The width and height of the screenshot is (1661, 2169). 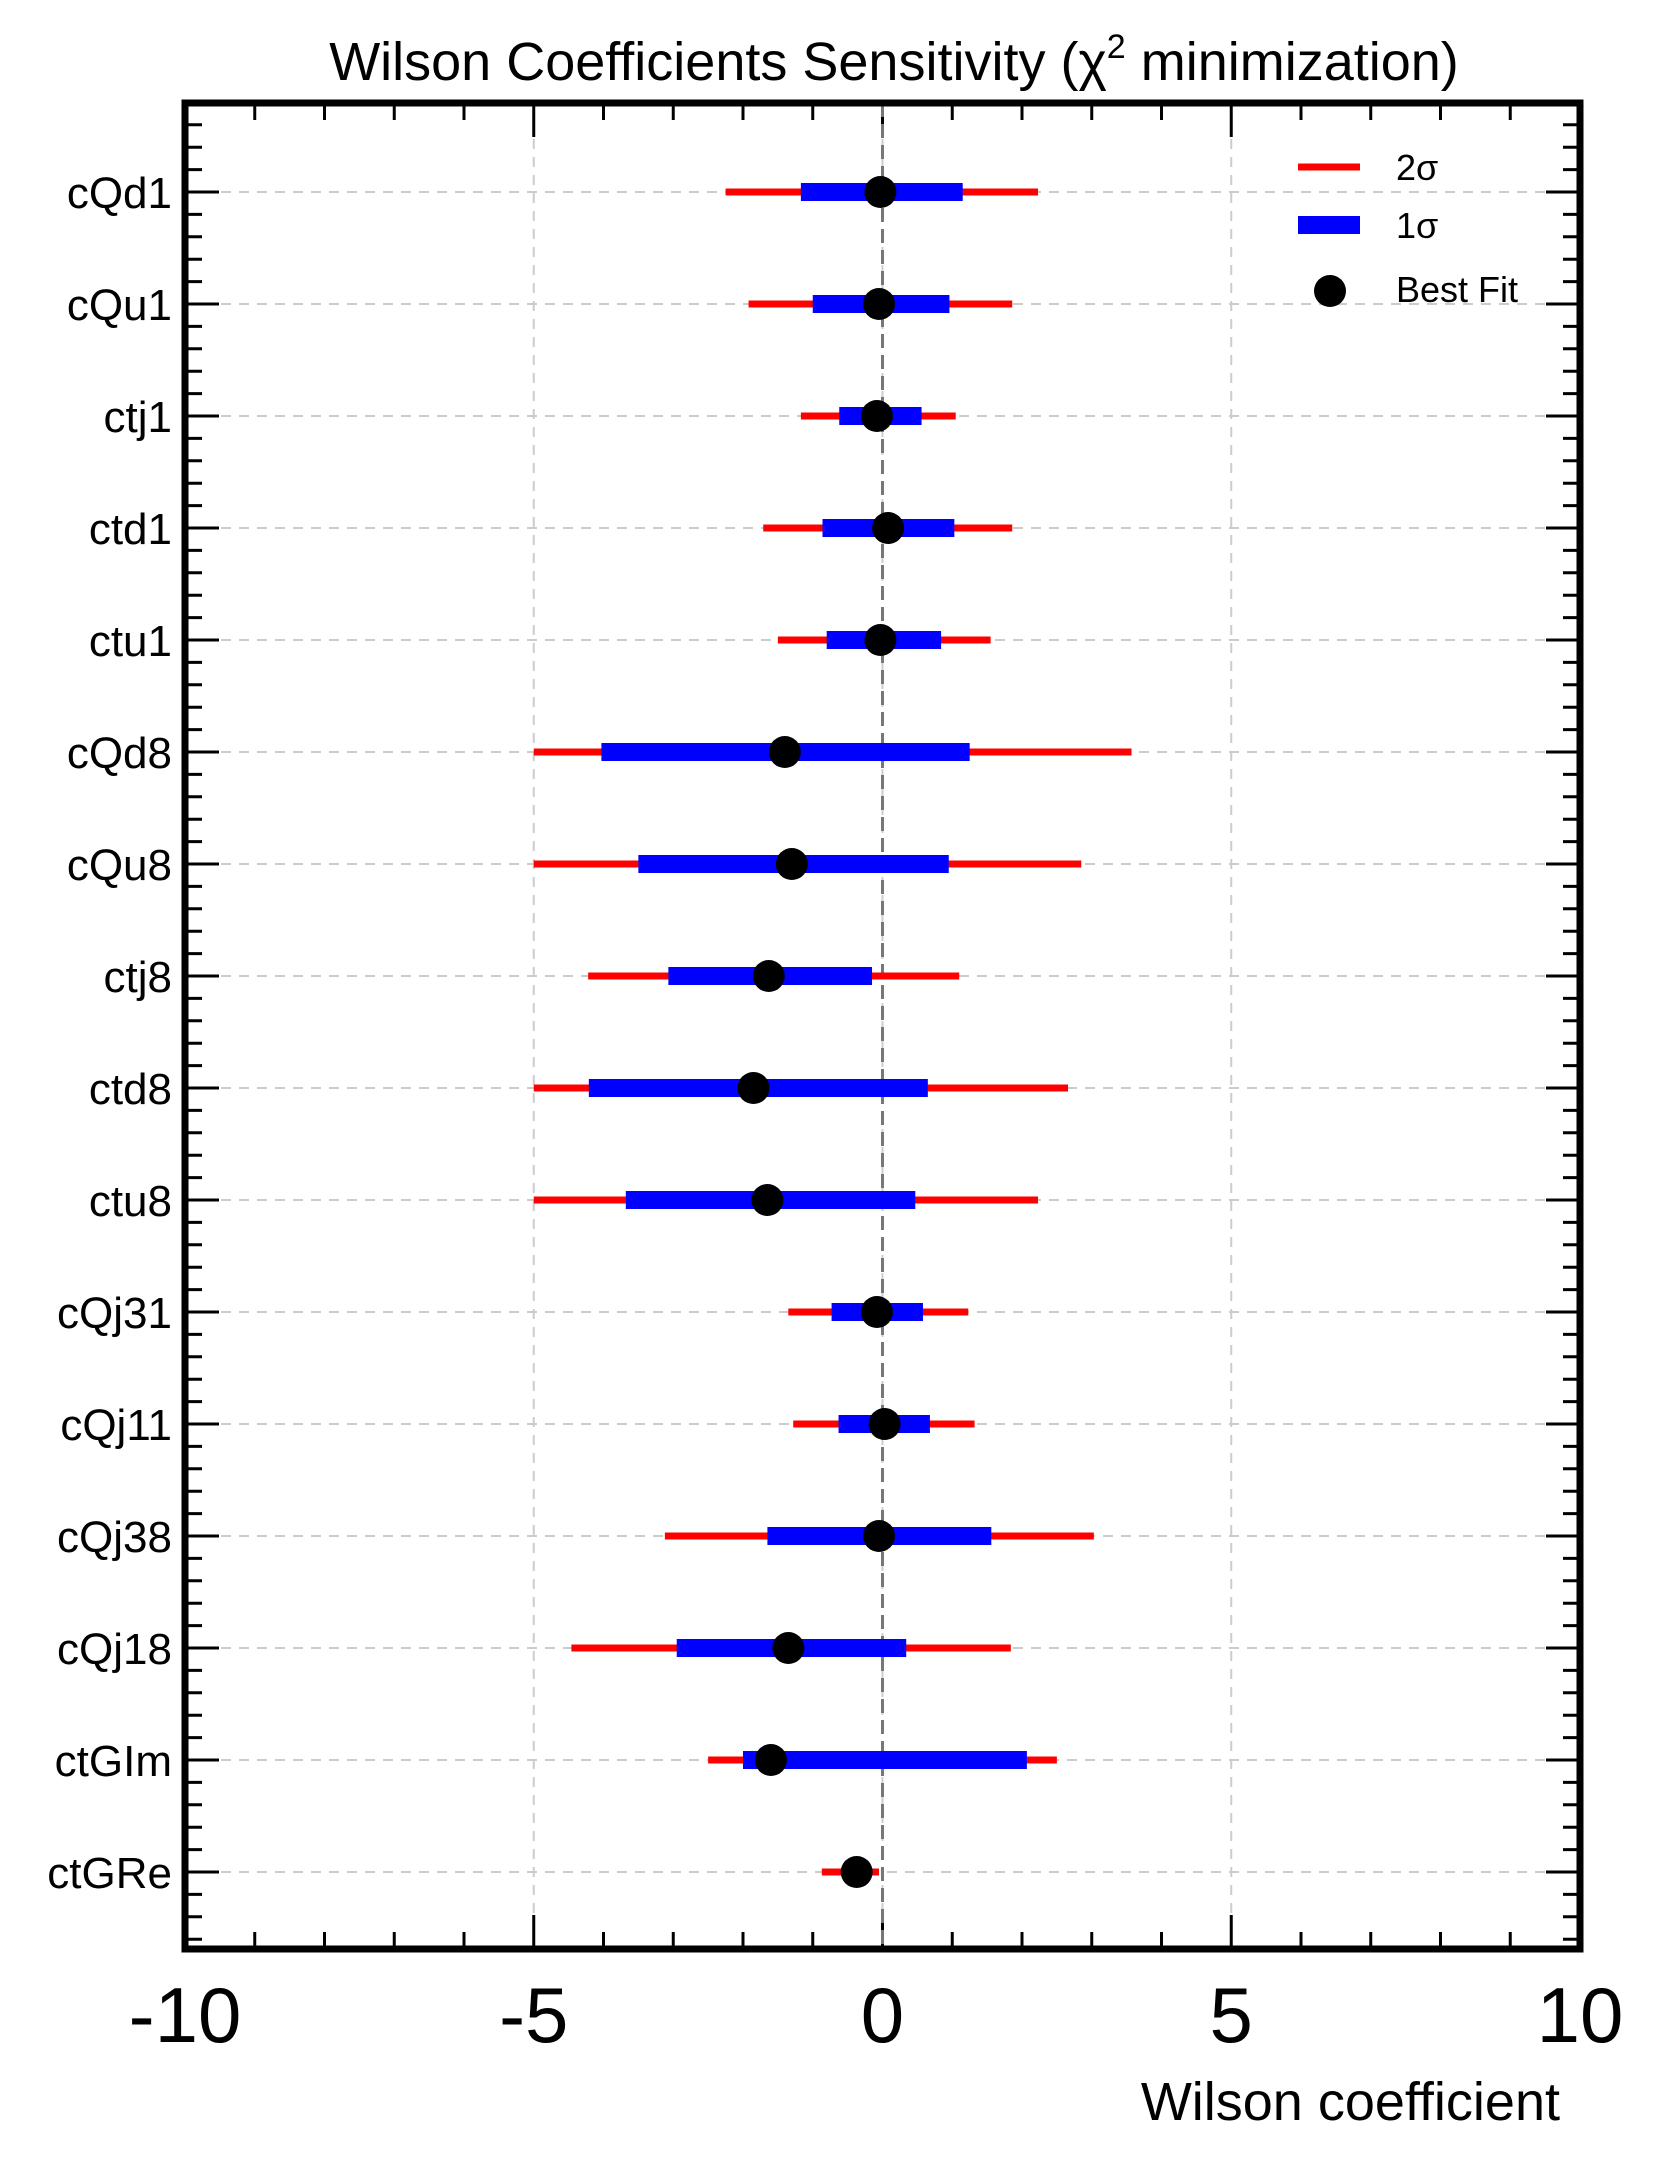 What do you see at coordinates (1116, 47) in the screenshot?
I see `chart-title-superscript: 2` at bounding box center [1116, 47].